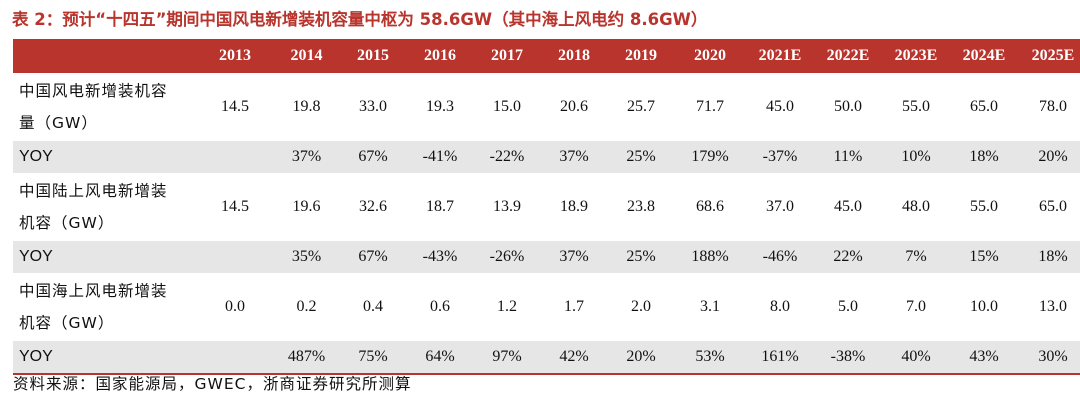 The image size is (1080, 403). What do you see at coordinates (440, 56) in the screenshot?
I see `year-header: 2016` at bounding box center [440, 56].